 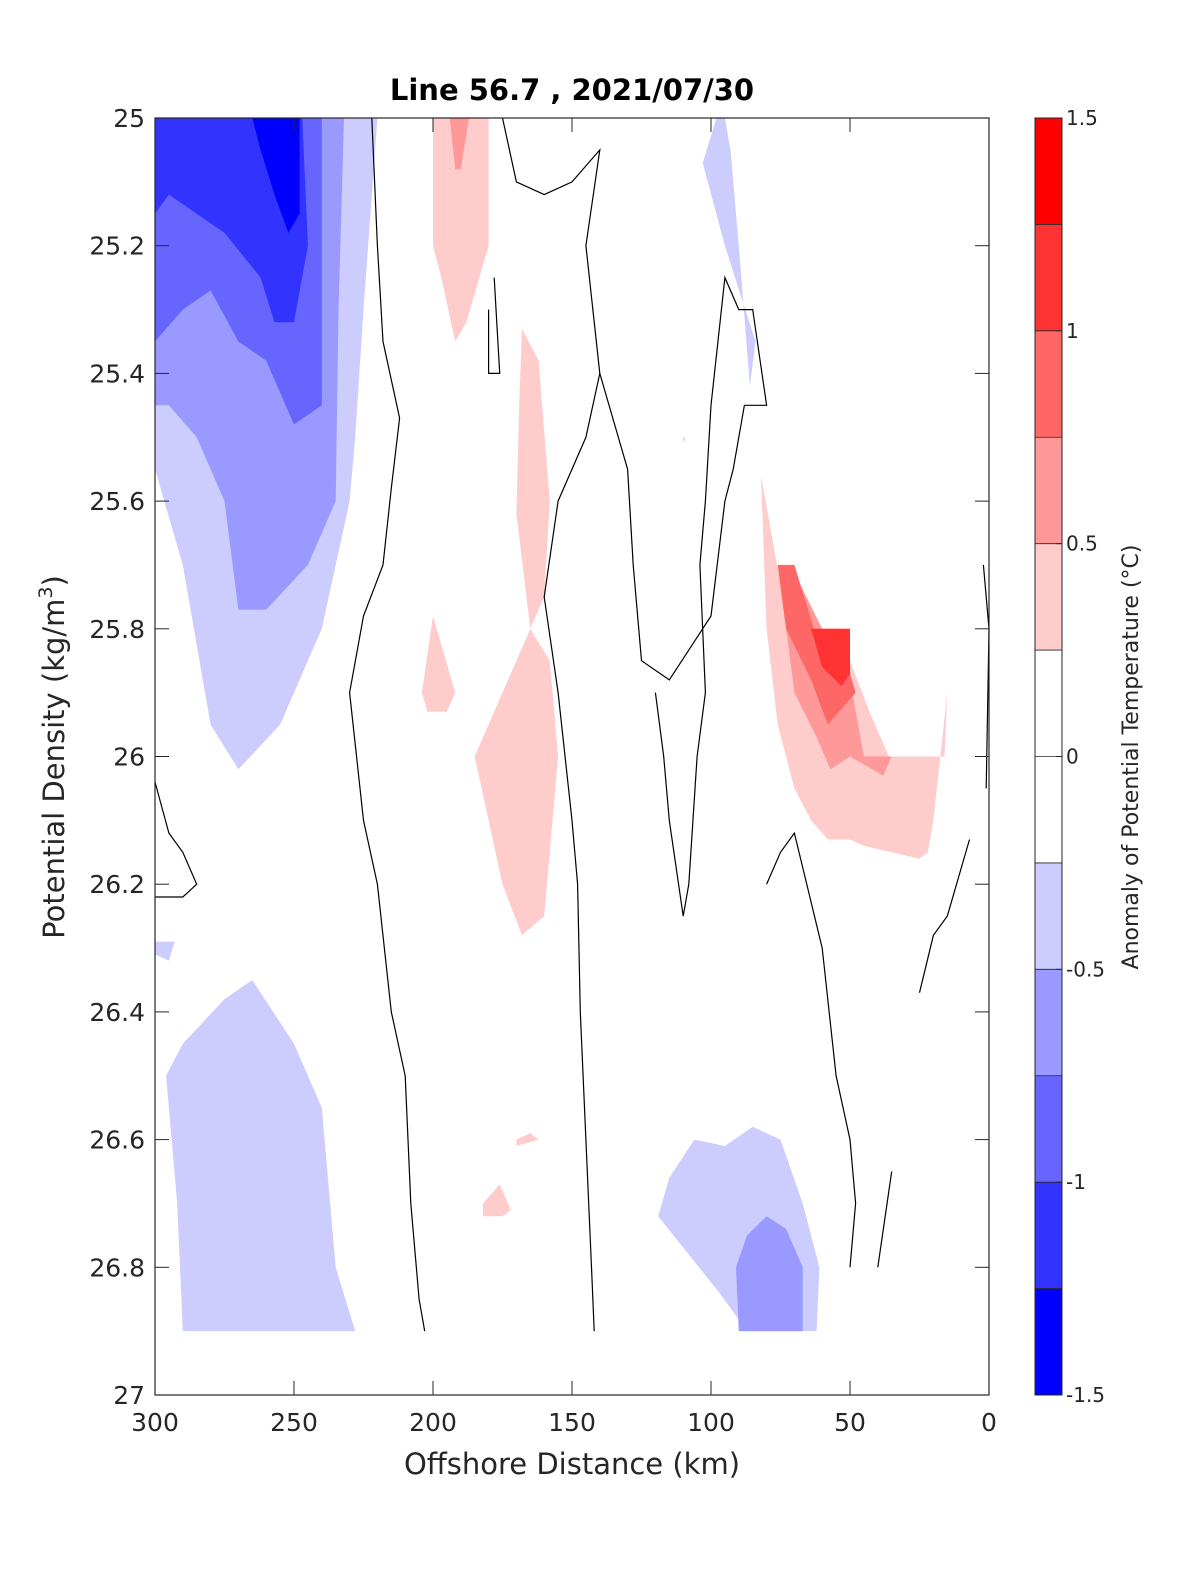 What do you see at coordinates (1082, 544) in the screenshot?
I see `colorbar-tick-label: 0.5` at bounding box center [1082, 544].